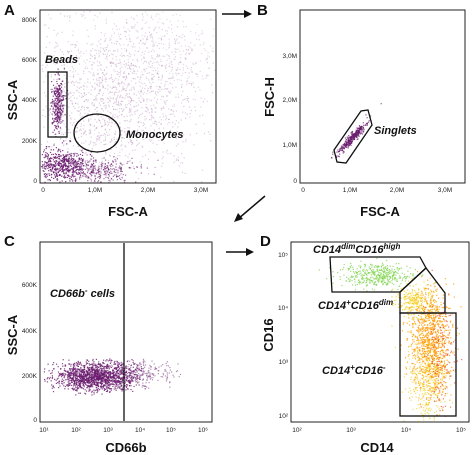 The height and width of the screenshot is (455, 474). Describe the element at coordinates (12, 99) in the screenshot. I see `panel-a-y-axis-label: SSC-A` at that location.